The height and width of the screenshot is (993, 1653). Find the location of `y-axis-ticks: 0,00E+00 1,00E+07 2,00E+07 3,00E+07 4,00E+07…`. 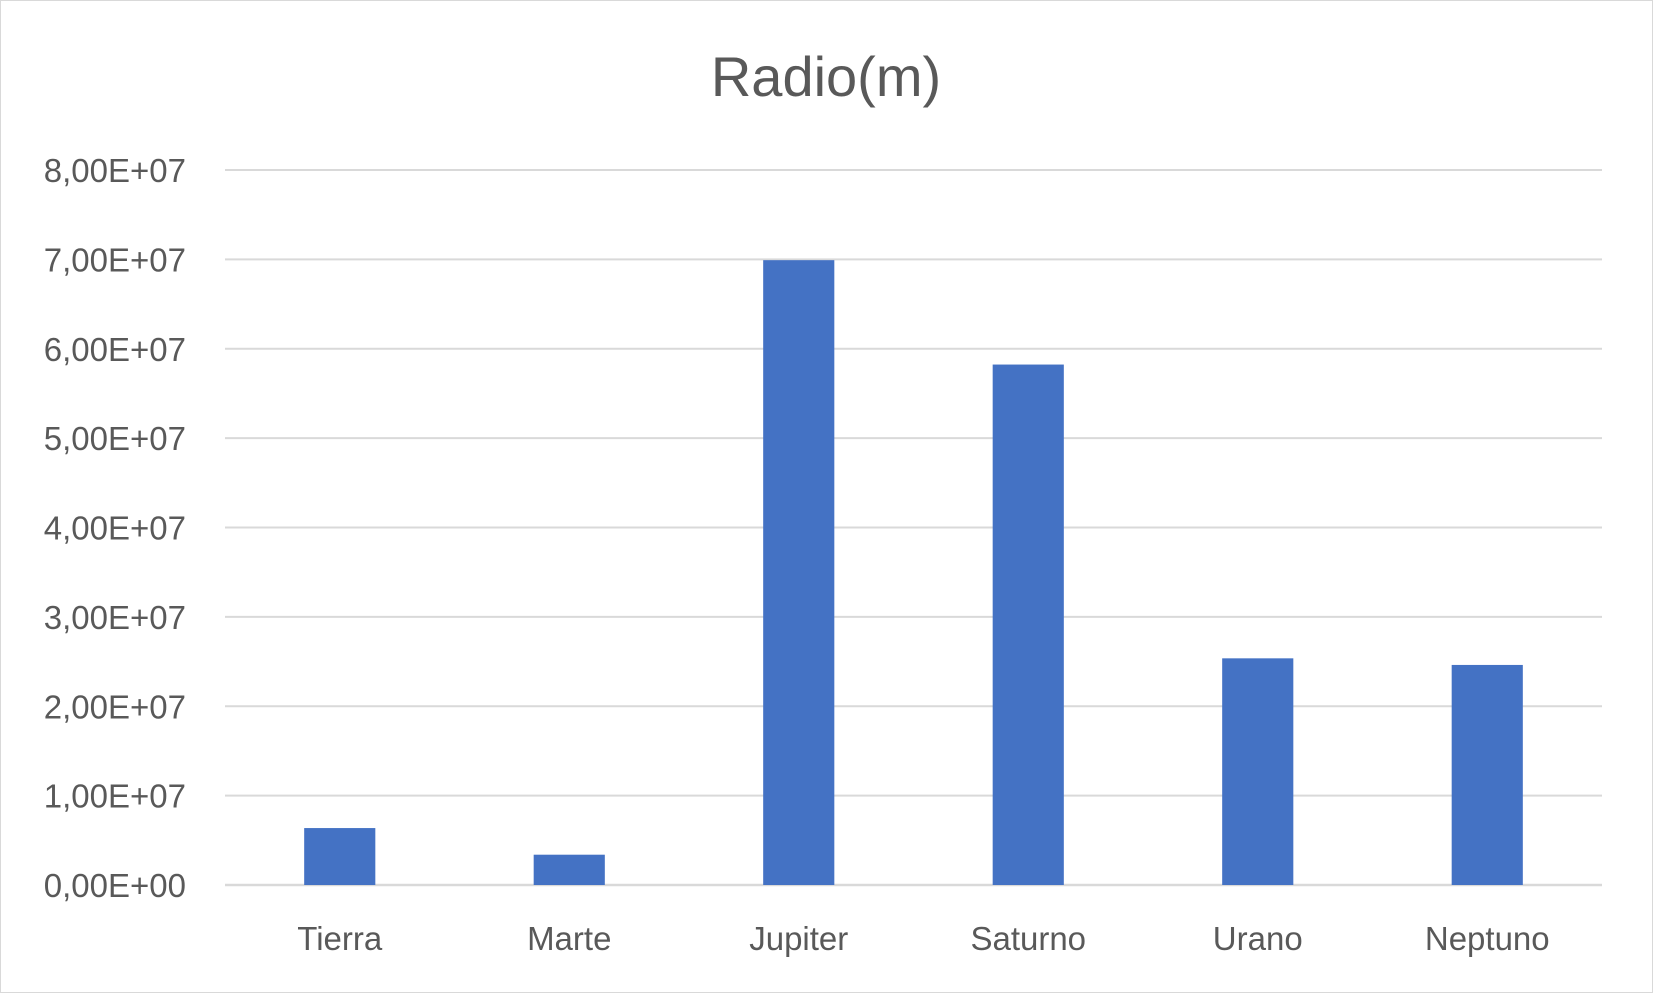

y-axis-ticks: 0,00E+00 1,00E+07 2,00E+07 3,00E+07 4,00E+07… is located at coordinates (115, 528).